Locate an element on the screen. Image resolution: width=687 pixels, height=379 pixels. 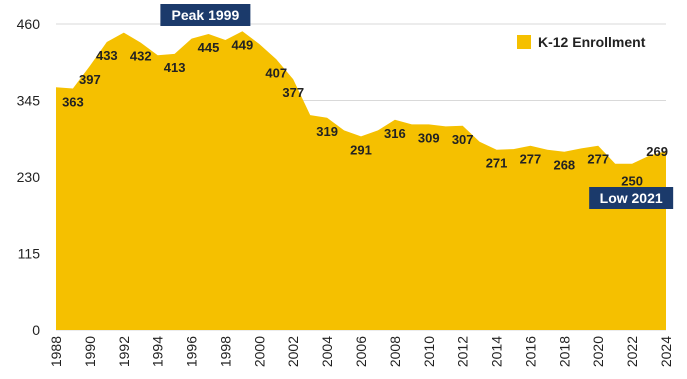
data-label: 319 is located at coordinates (327, 131).